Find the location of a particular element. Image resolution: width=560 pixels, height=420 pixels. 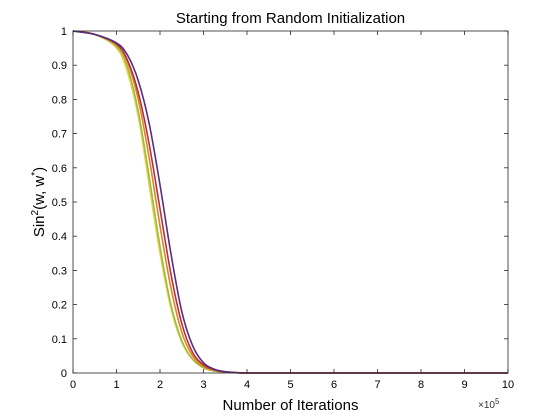

y-tick-label: 0.7 is located at coordinates (59, 135).